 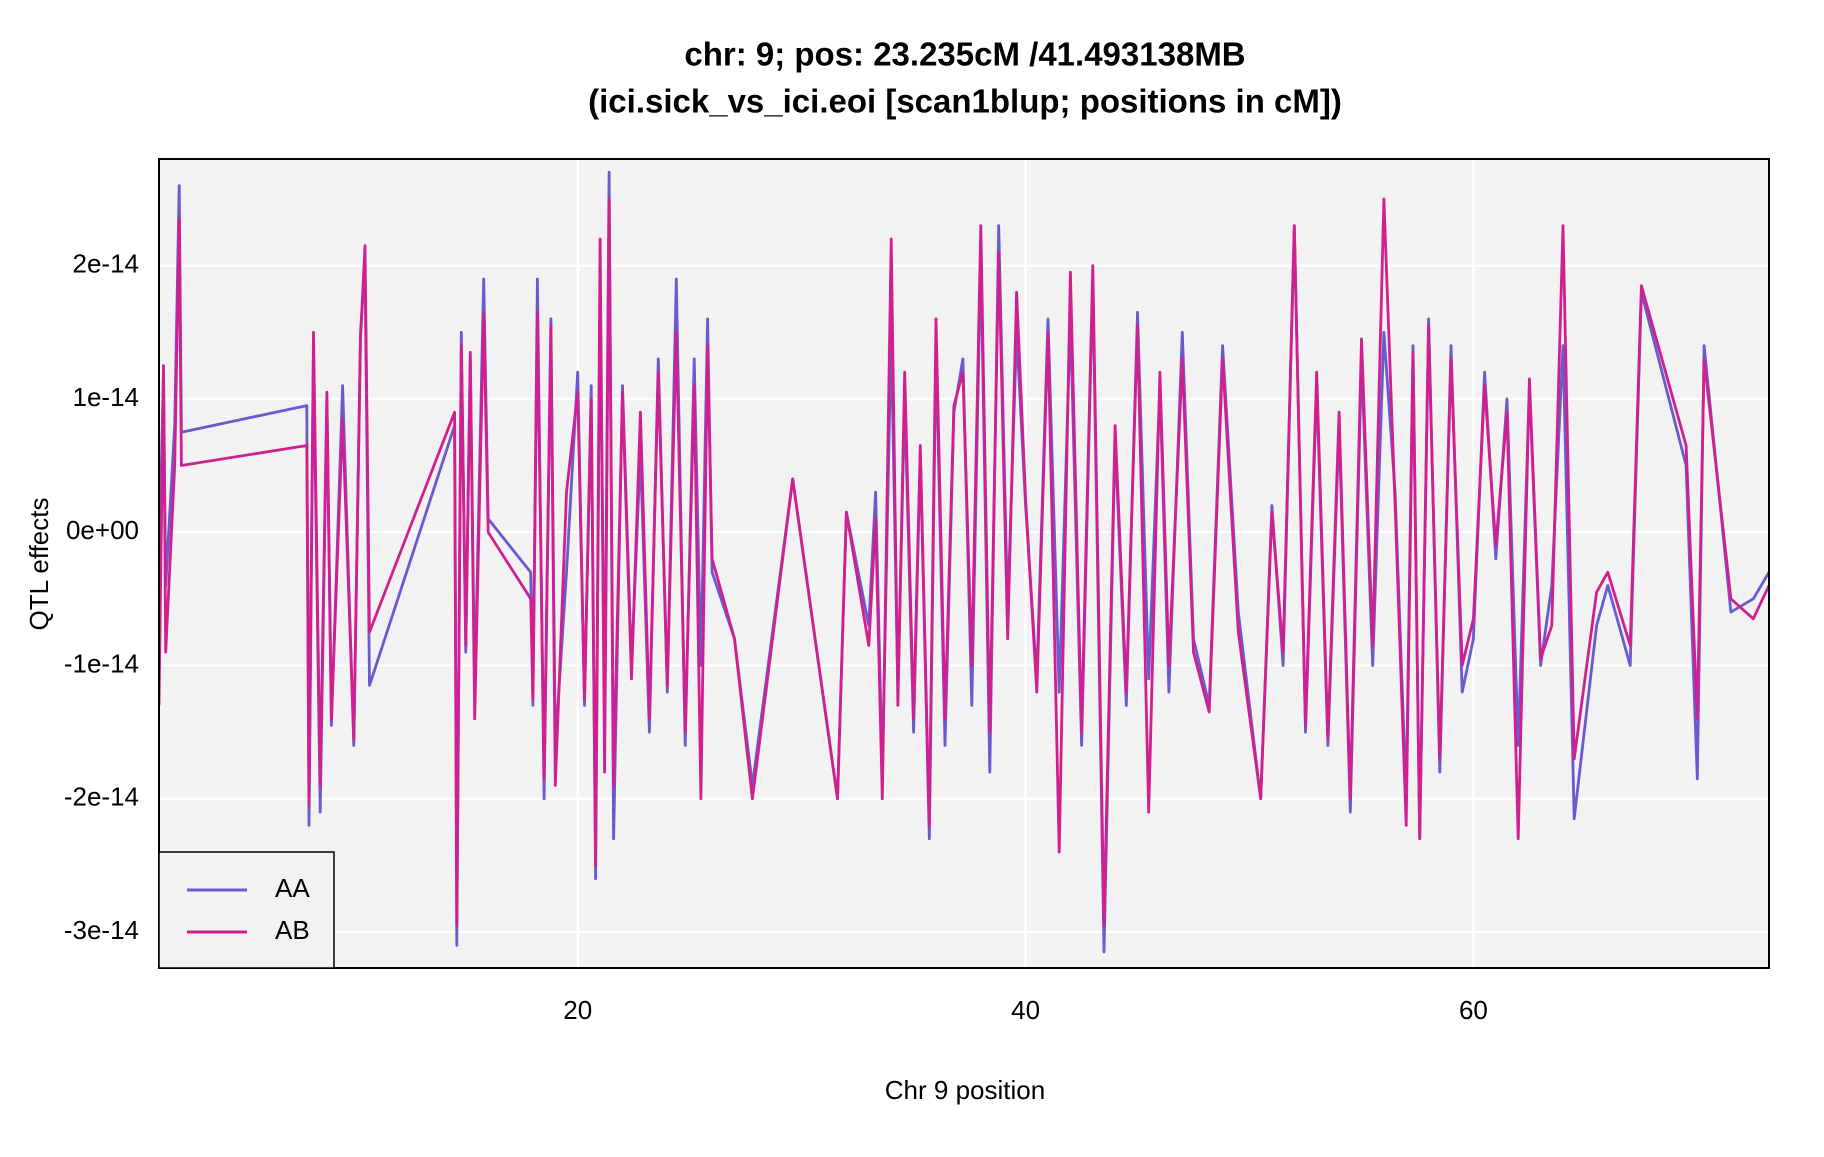 I want to click on legend-box, so click(x=246, y=910).